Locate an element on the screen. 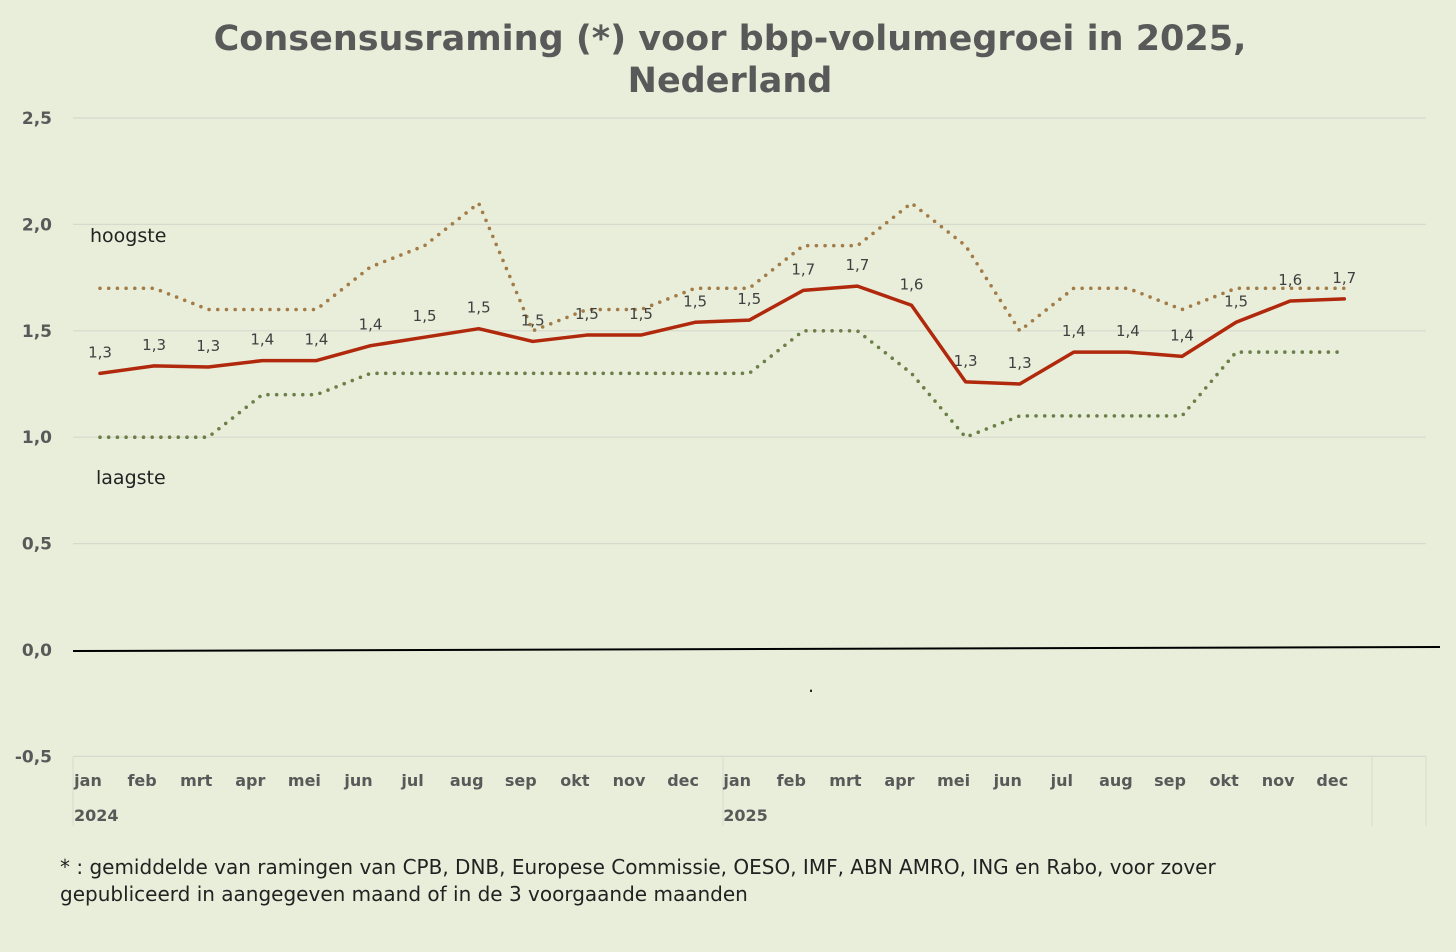  x-year-label: 2025 is located at coordinates (745, 815).